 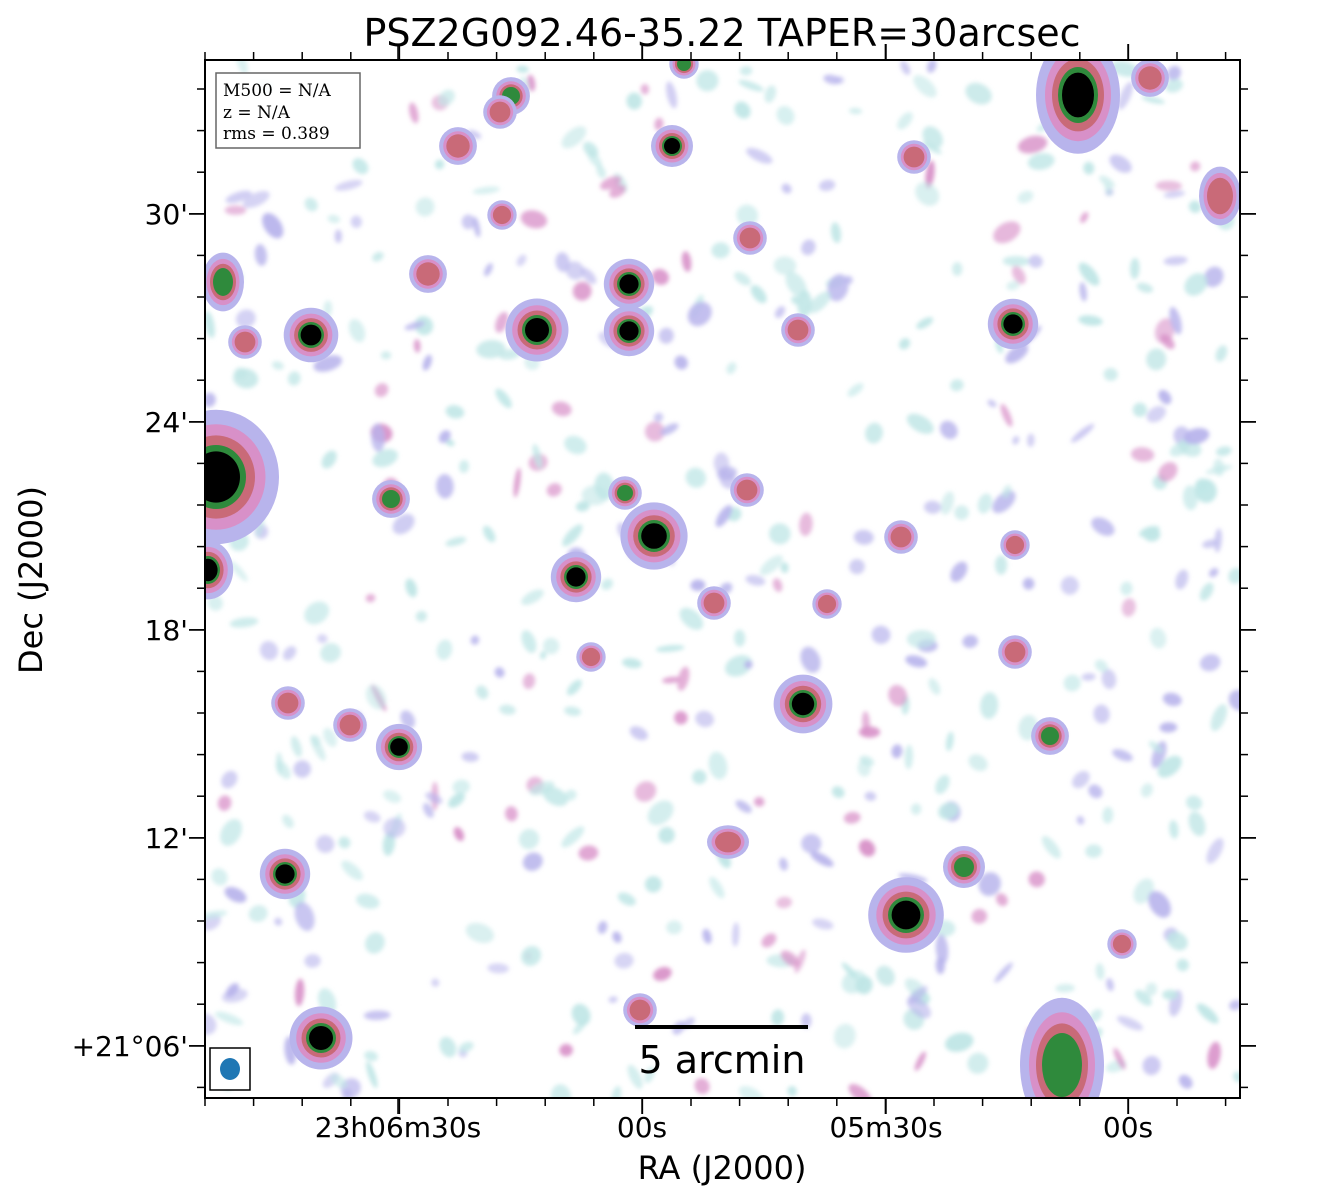 What do you see at coordinates (230, 1069) in the screenshot?
I see `beam-ellipse` at bounding box center [230, 1069].